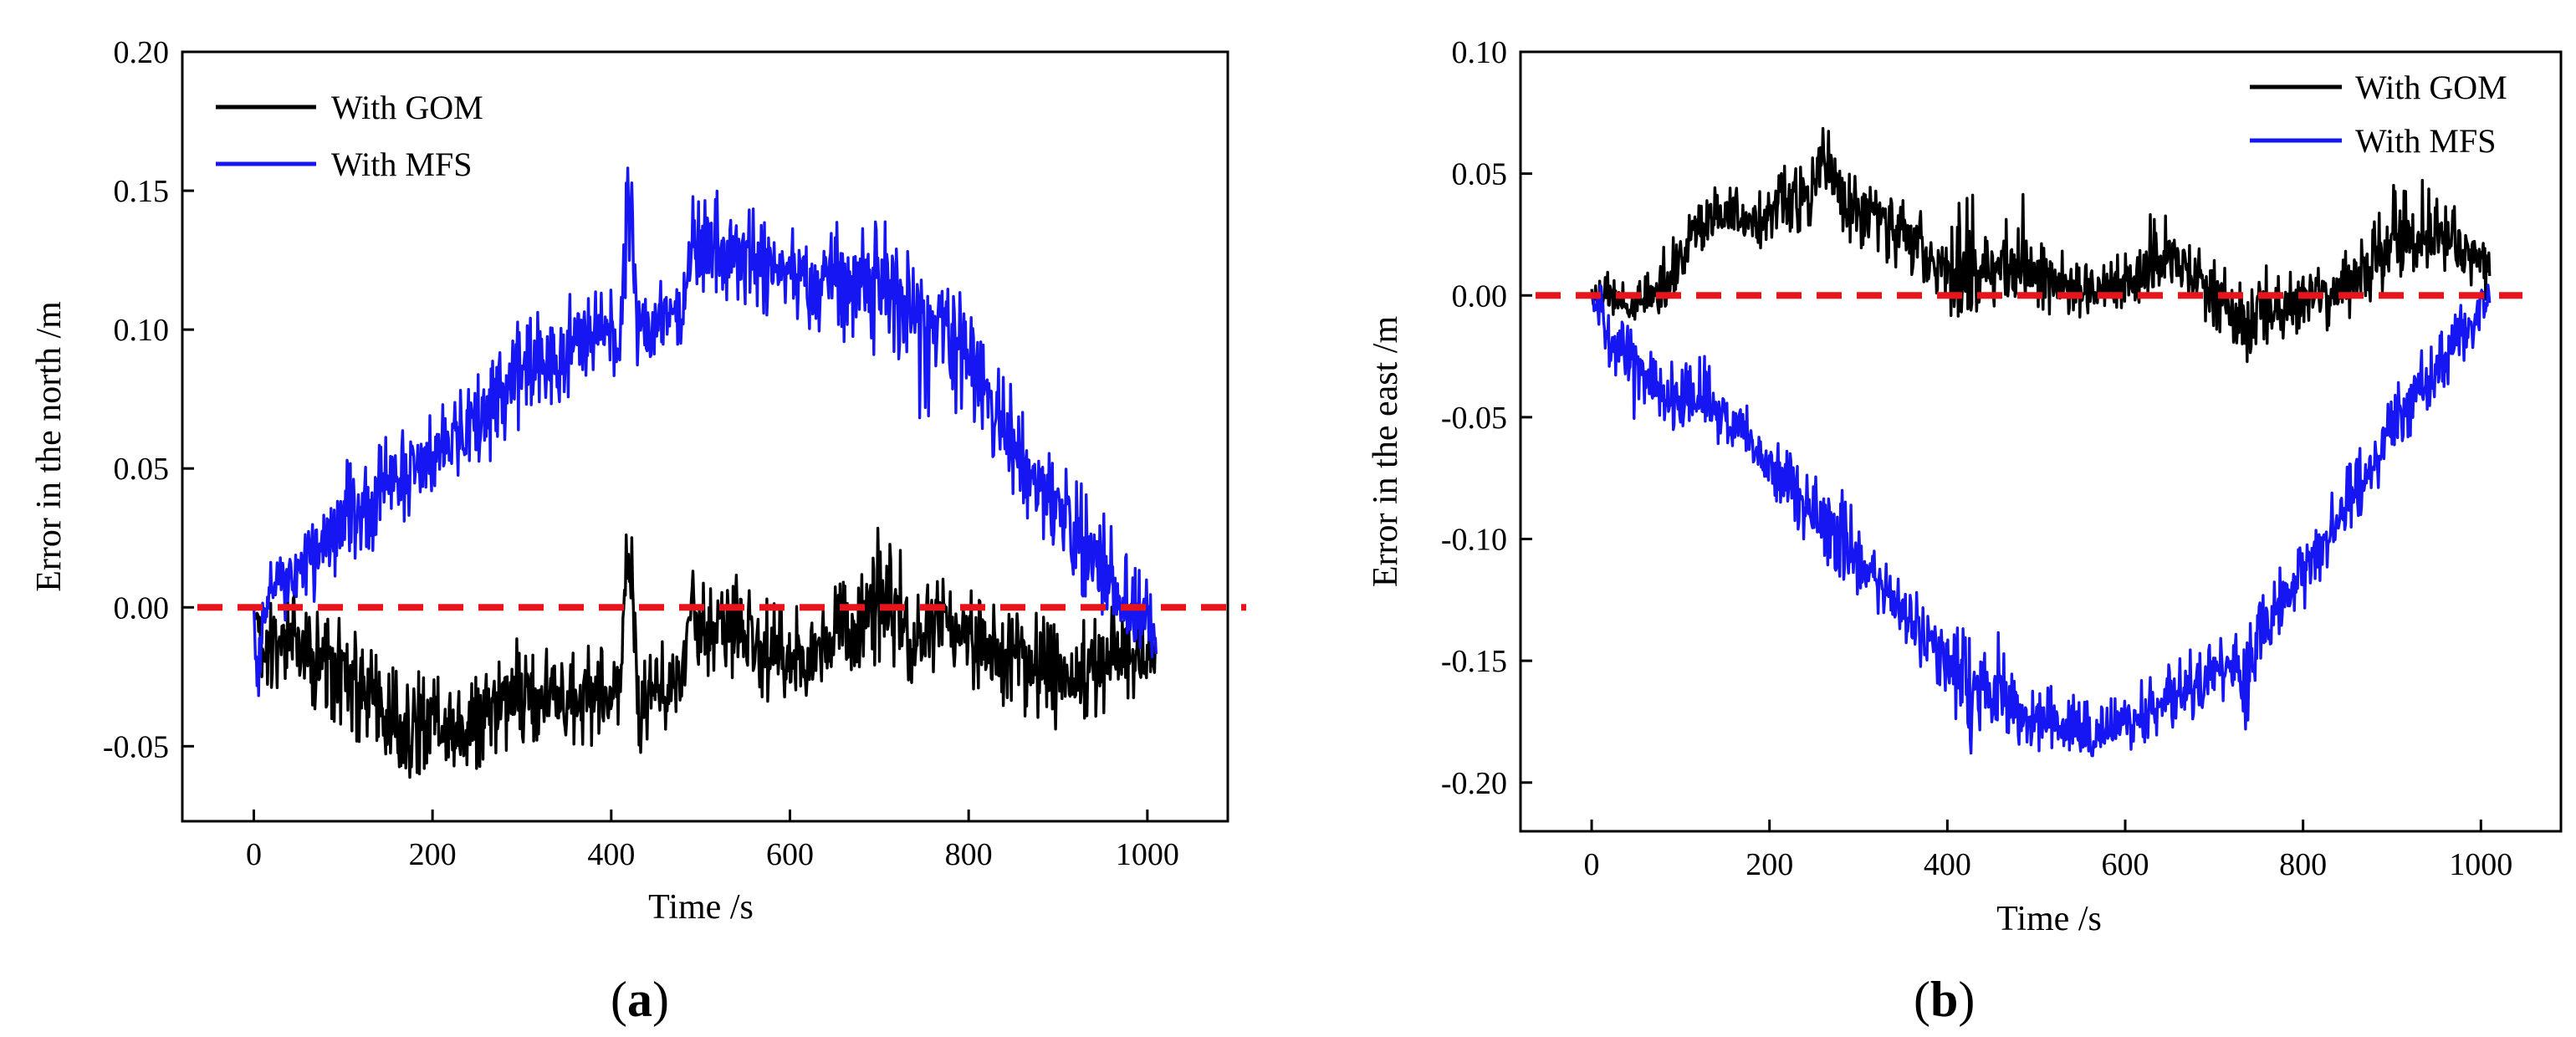 The height and width of the screenshot is (1037, 2576). I want to click on y-tick-label: 0.15, so click(142, 191).